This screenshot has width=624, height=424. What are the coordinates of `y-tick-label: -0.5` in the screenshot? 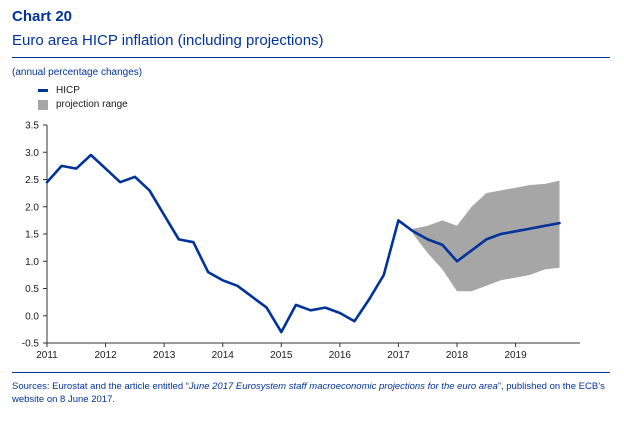 It's located at (31, 344).